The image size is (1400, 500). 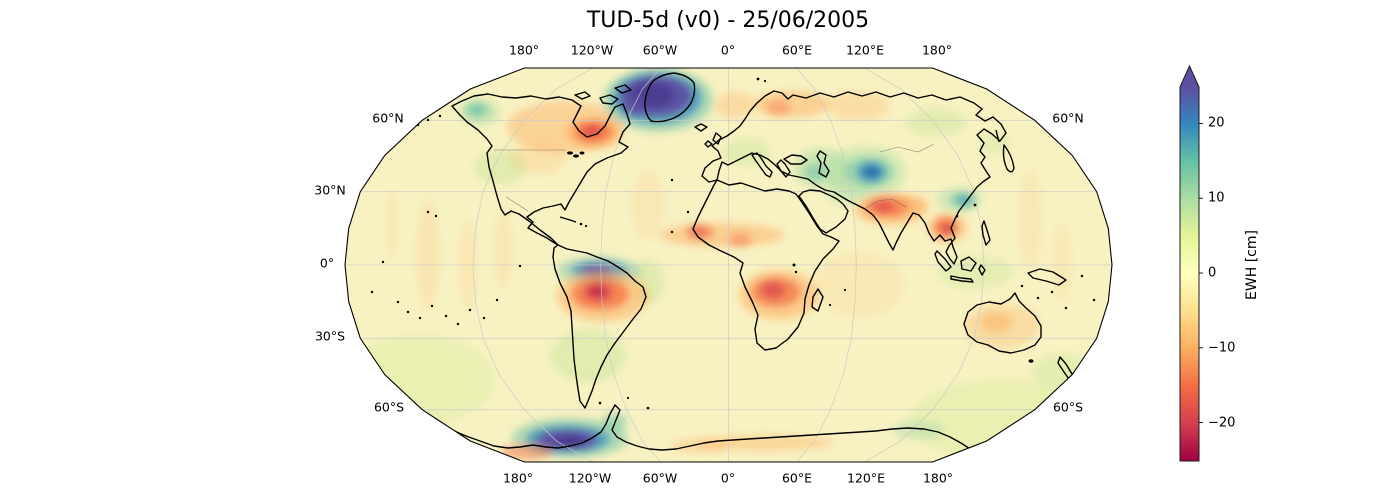 I want to click on lon-label-bottom-180w: 180°, so click(x=518, y=478).